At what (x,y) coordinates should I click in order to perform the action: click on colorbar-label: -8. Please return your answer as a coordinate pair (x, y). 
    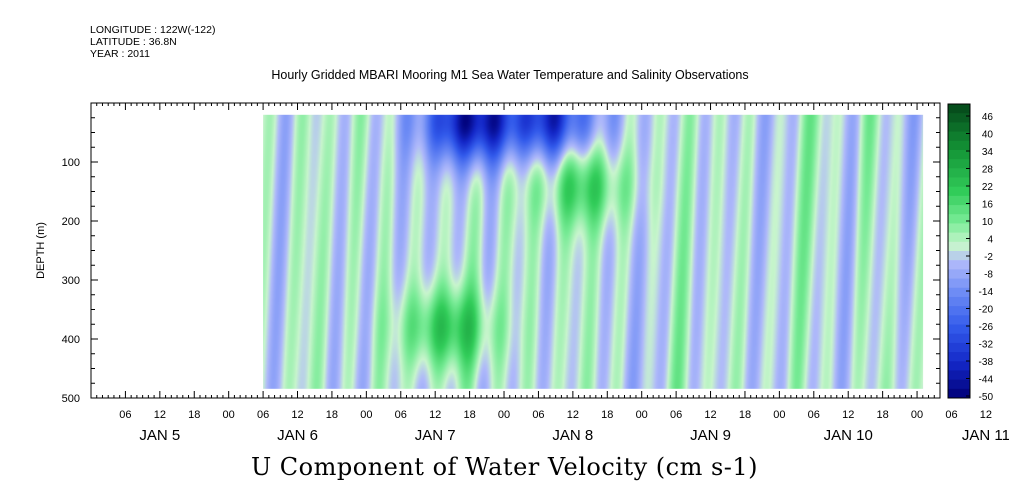
    Looking at the image, I should click on (988, 275).